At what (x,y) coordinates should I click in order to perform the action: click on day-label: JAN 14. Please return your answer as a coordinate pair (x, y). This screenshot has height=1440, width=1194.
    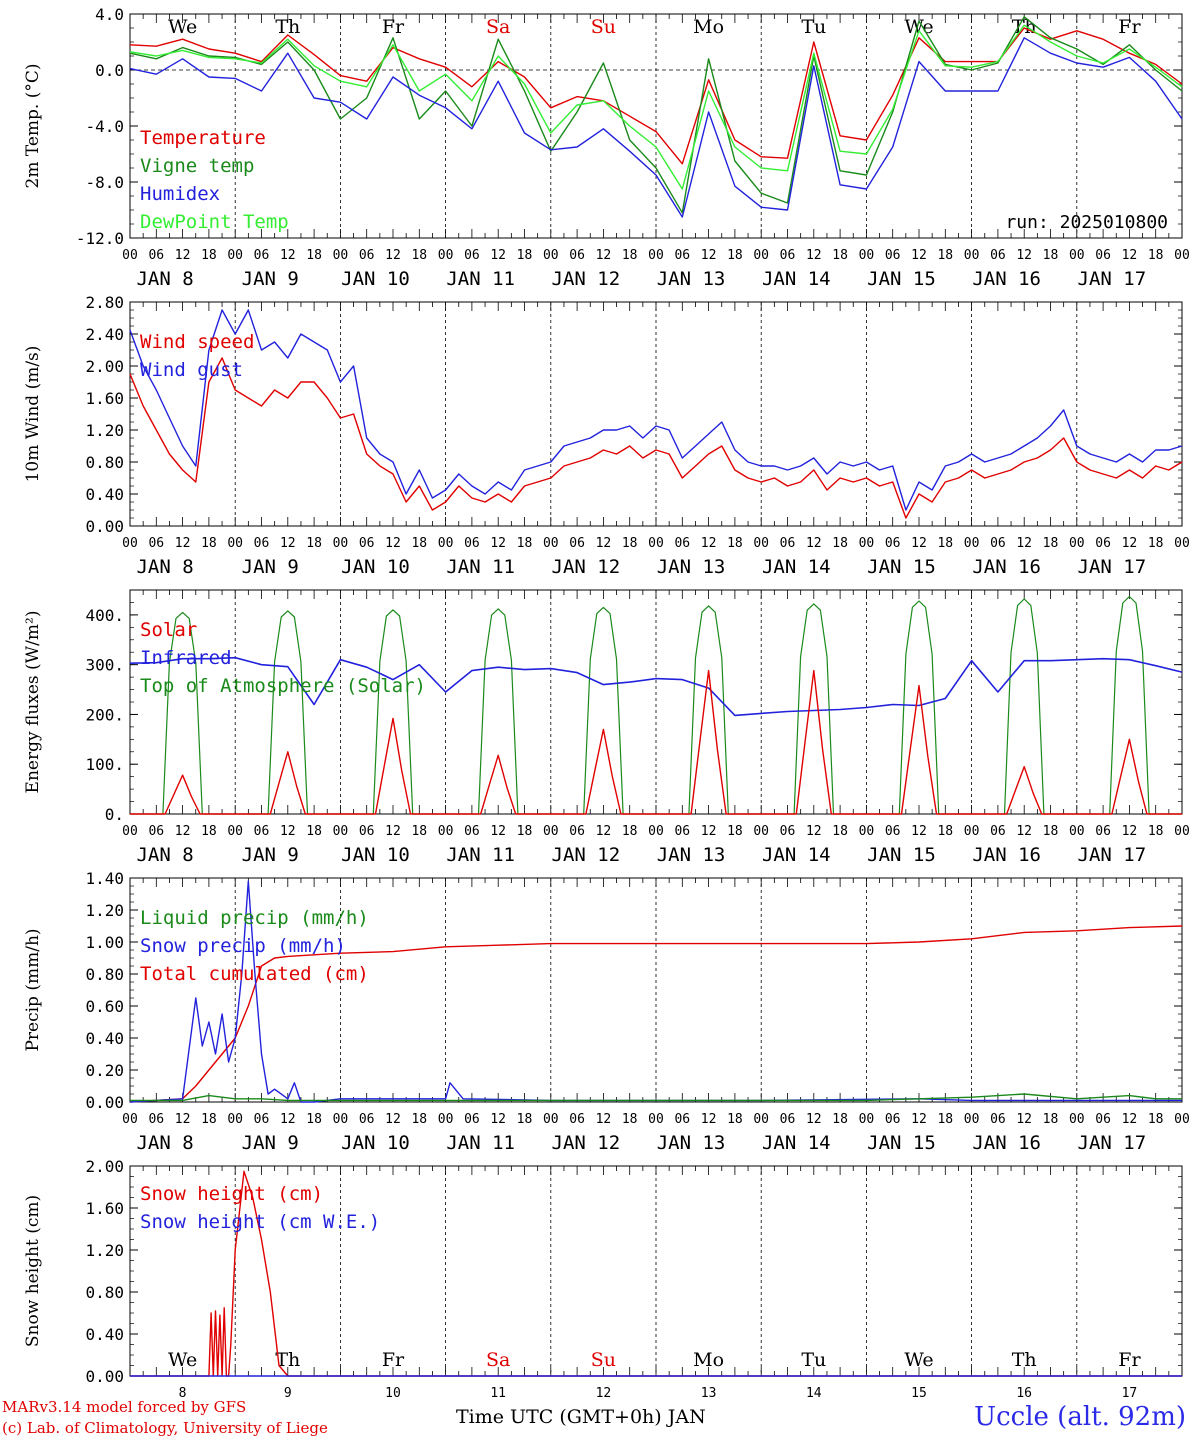
    Looking at the image, I should click on (796, 855).